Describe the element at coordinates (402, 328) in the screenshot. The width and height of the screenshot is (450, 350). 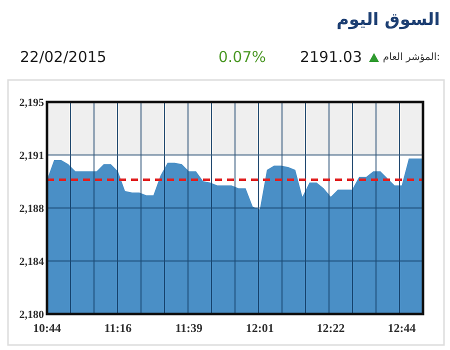
I see `x-tick-label: 12:44` at that location.